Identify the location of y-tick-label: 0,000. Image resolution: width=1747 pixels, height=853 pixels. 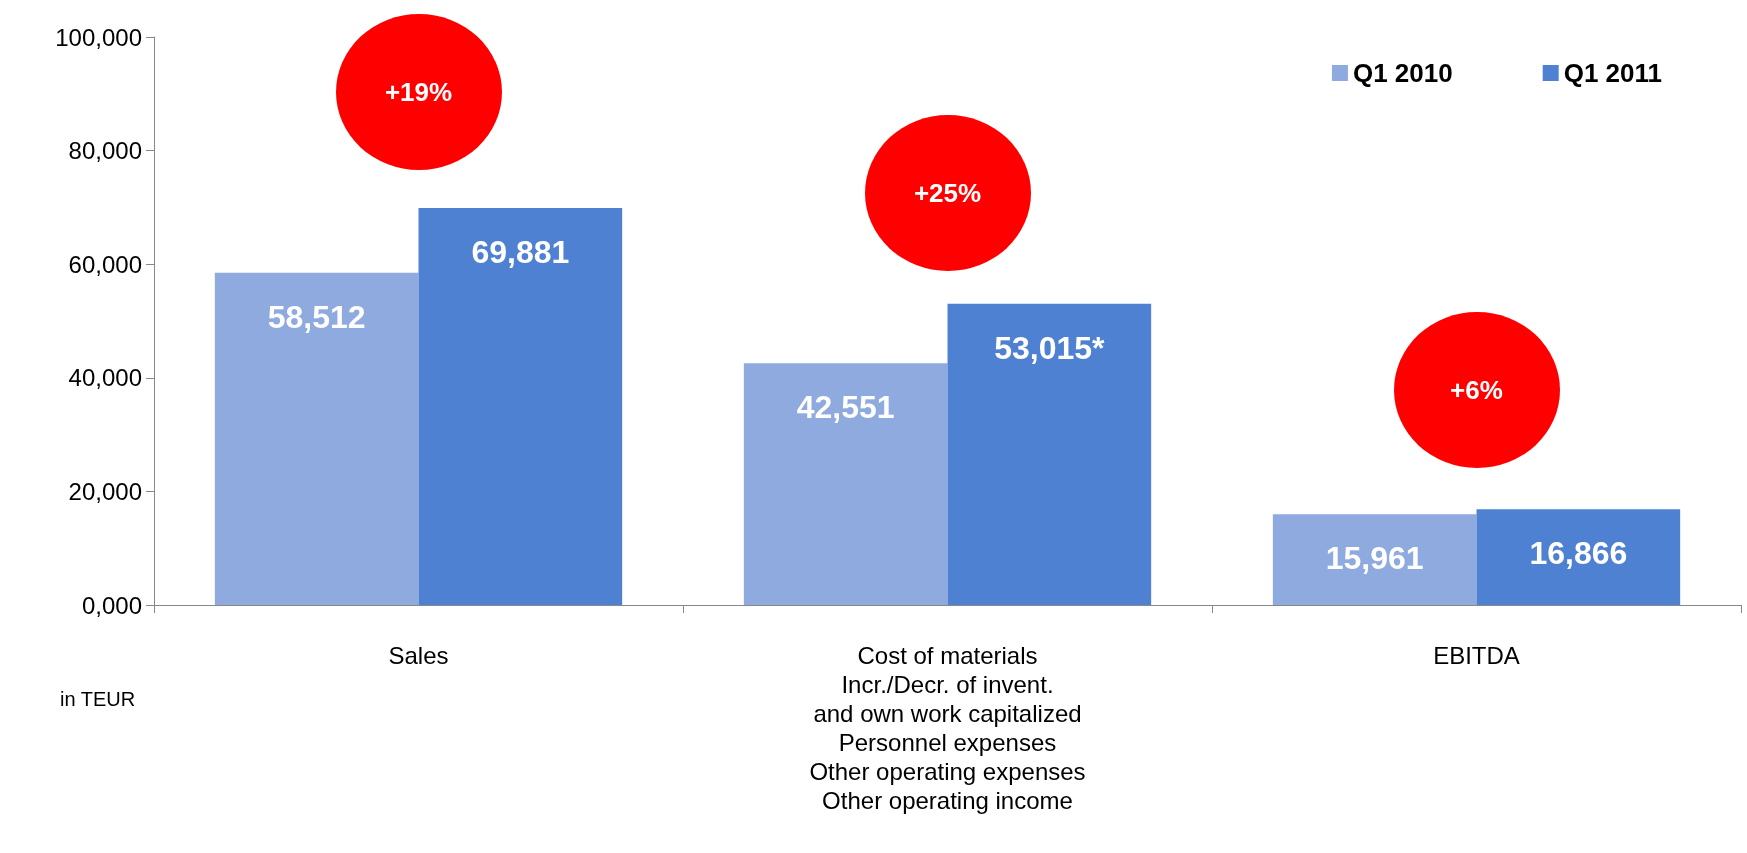
(111, 605).